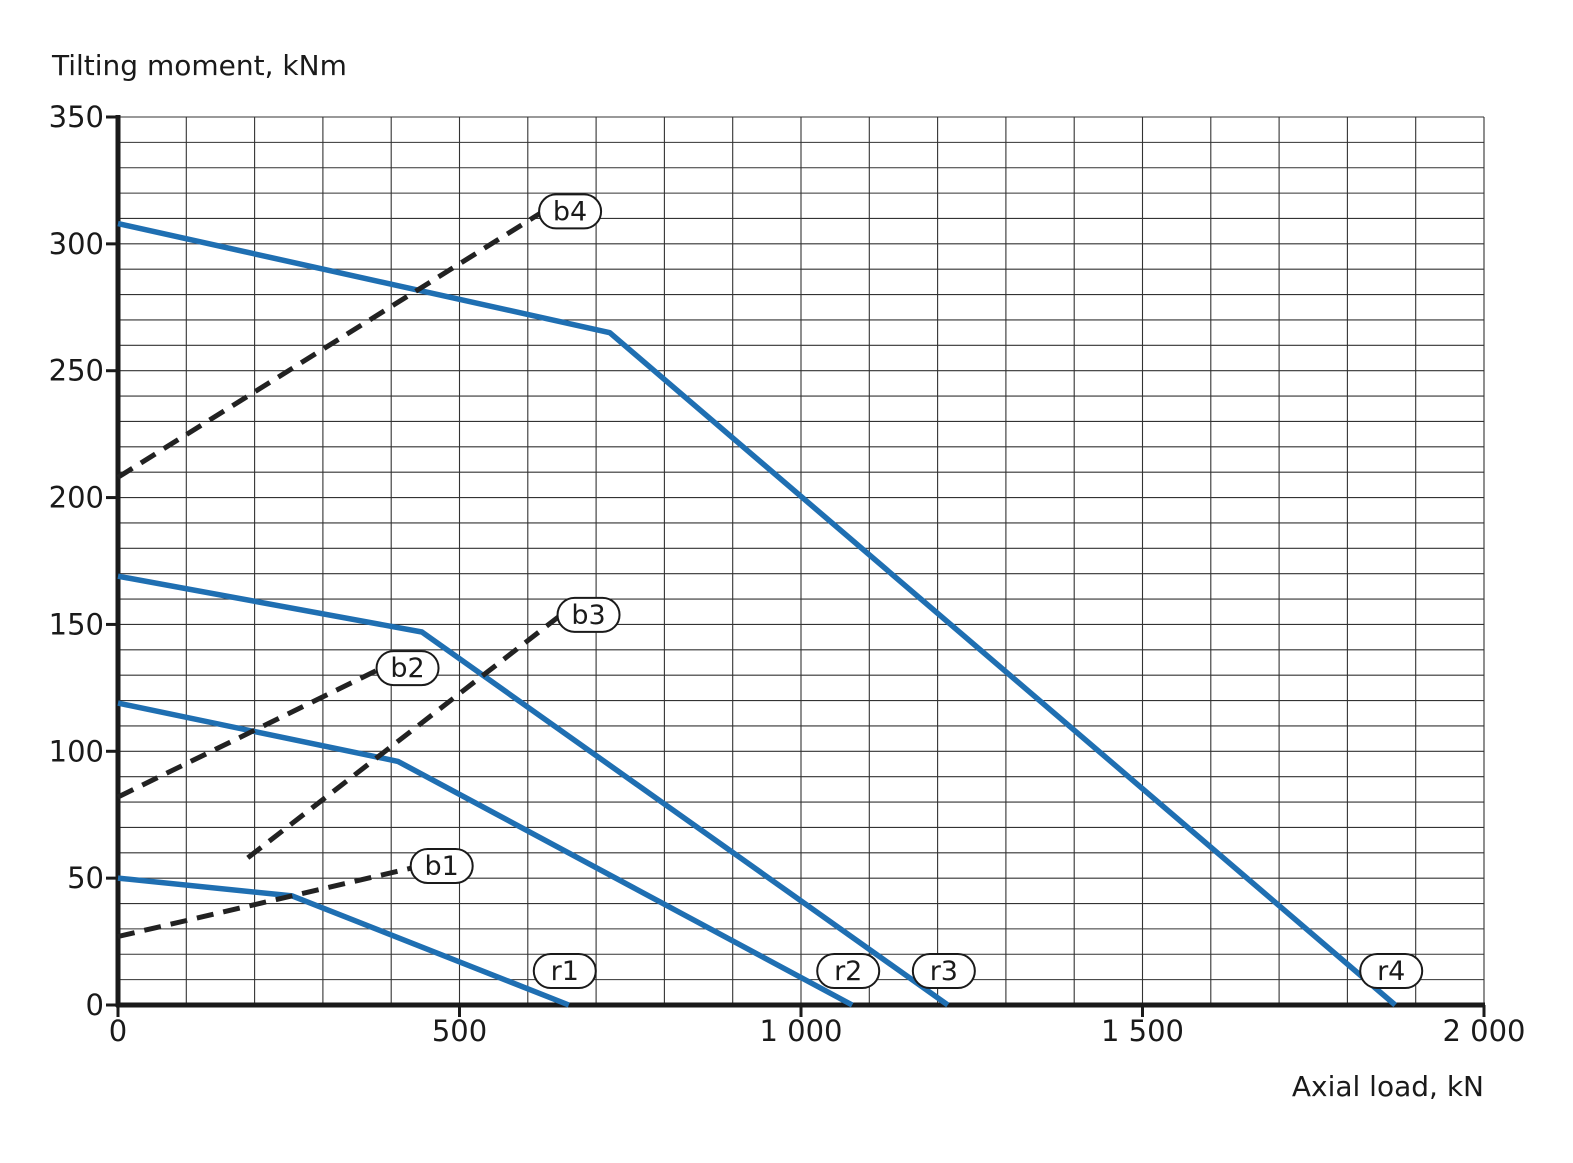  What do you see at coordinates (76, 244) in the screenshot?
I see `y-tick-label: 300` at bounding box center [76, 244].